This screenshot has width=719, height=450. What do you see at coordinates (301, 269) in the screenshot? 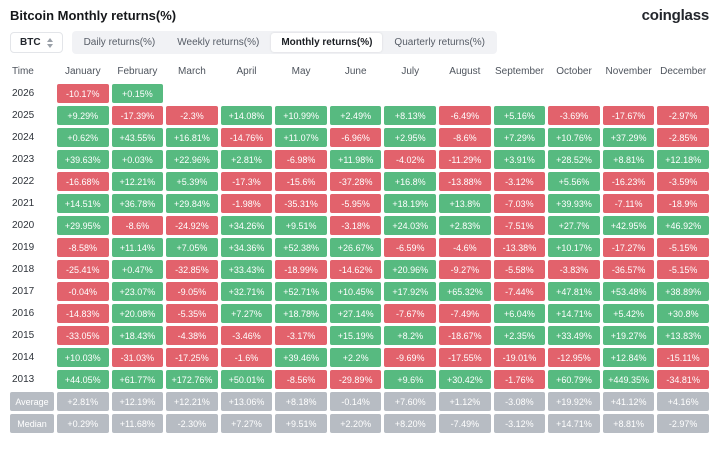
I see `return-cell: -18.99%` at bounding box center [301, 269].